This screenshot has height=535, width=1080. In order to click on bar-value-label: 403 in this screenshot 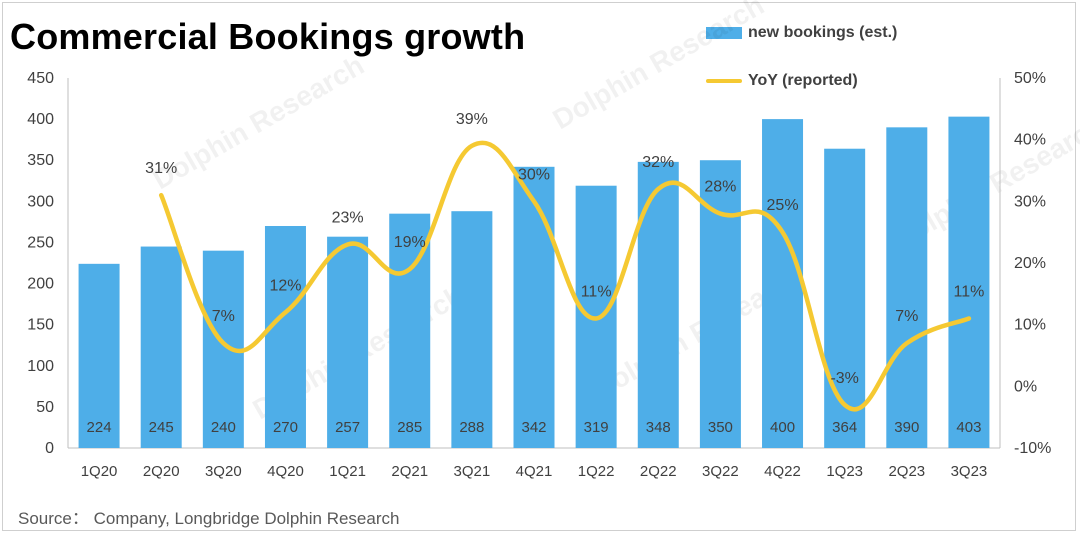, I will do `click(968, 427)`.